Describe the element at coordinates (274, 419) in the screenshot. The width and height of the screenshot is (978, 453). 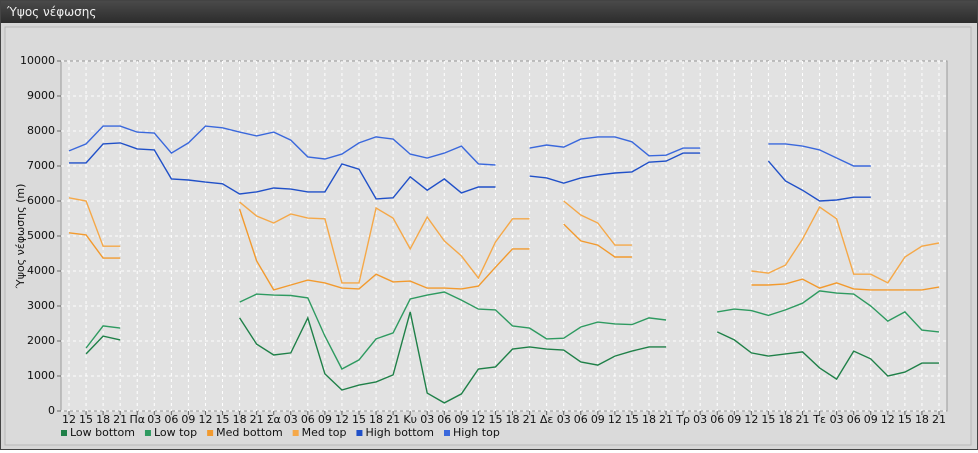
I see `x-tick-label: Σα` at that location.